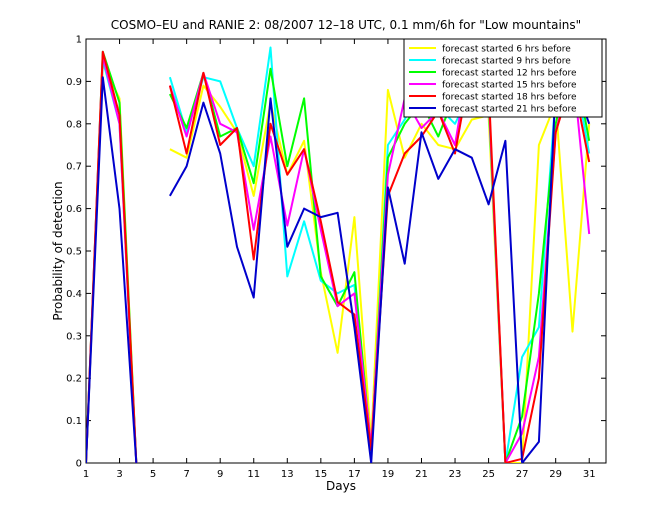  Describe the element at coordinates (509, 110) in the screenshot. I see `legend-label: forecast started 21 hrs before` at that location.